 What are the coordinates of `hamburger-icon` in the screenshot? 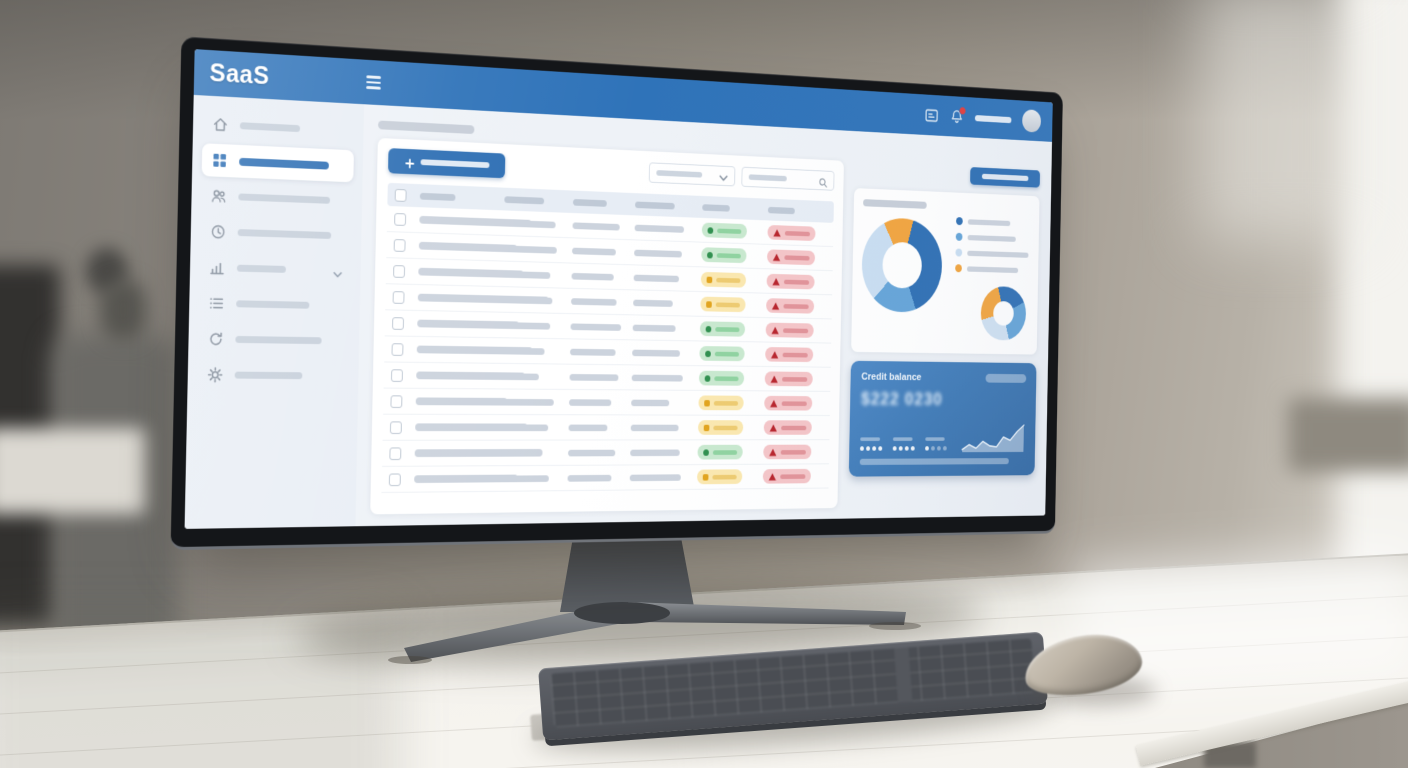 It's located at (373, 82).